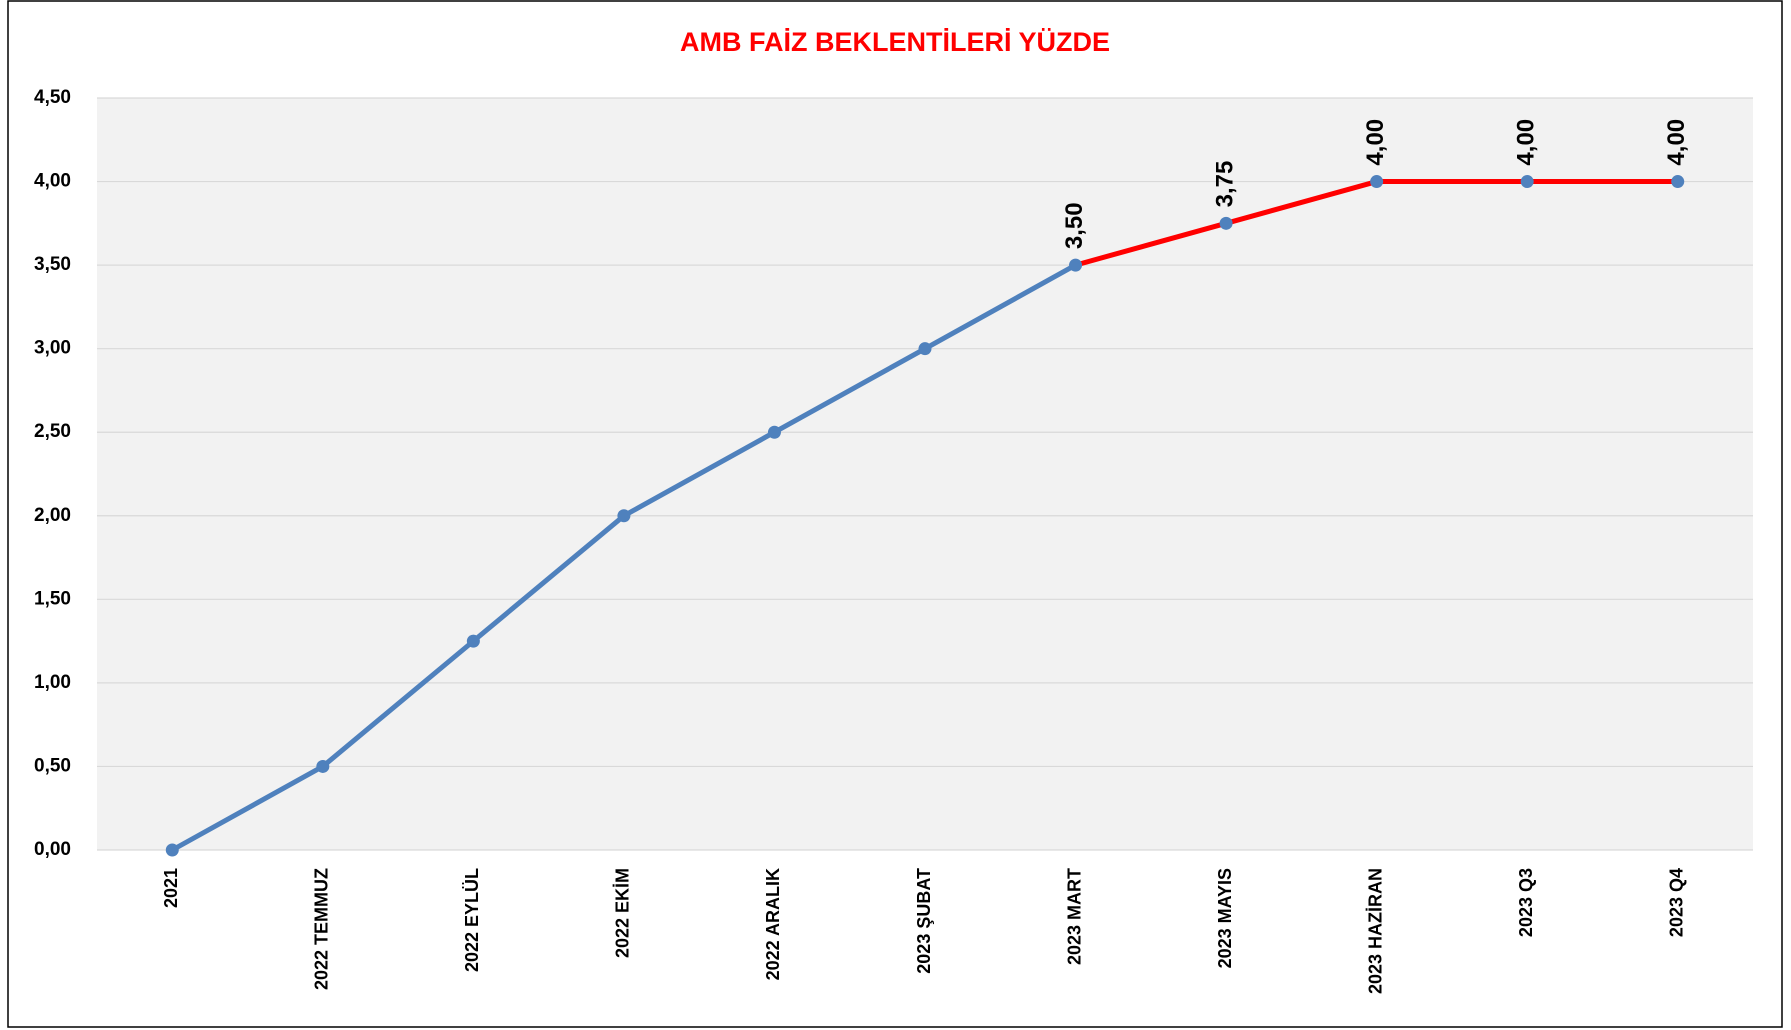  I want to click on y-tick-label: 0,50, so click(52, 765).